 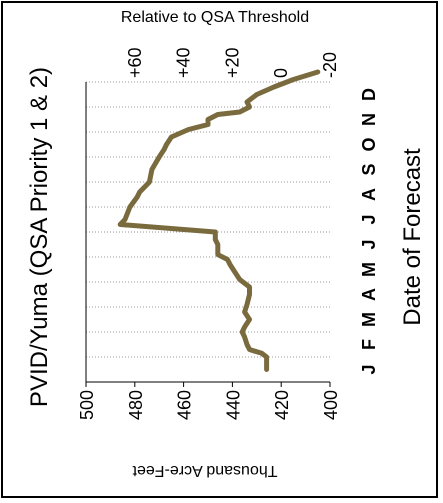 I want to click on y-tick-label: 440, so click(x=233, y=405).